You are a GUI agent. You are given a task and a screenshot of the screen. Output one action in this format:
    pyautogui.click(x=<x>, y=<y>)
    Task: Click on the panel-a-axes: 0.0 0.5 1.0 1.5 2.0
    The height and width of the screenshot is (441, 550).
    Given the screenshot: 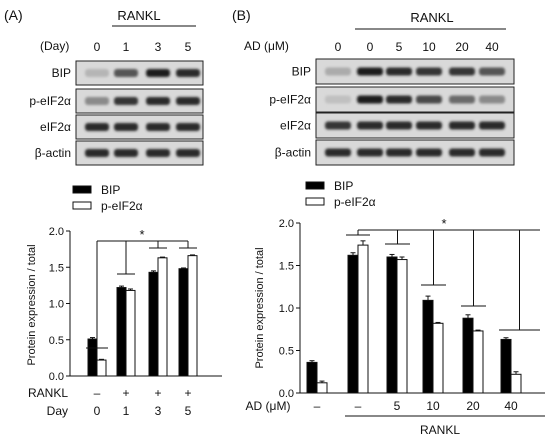 What is the action you would take?
    pyautogui.click(x=135, y=304)
    